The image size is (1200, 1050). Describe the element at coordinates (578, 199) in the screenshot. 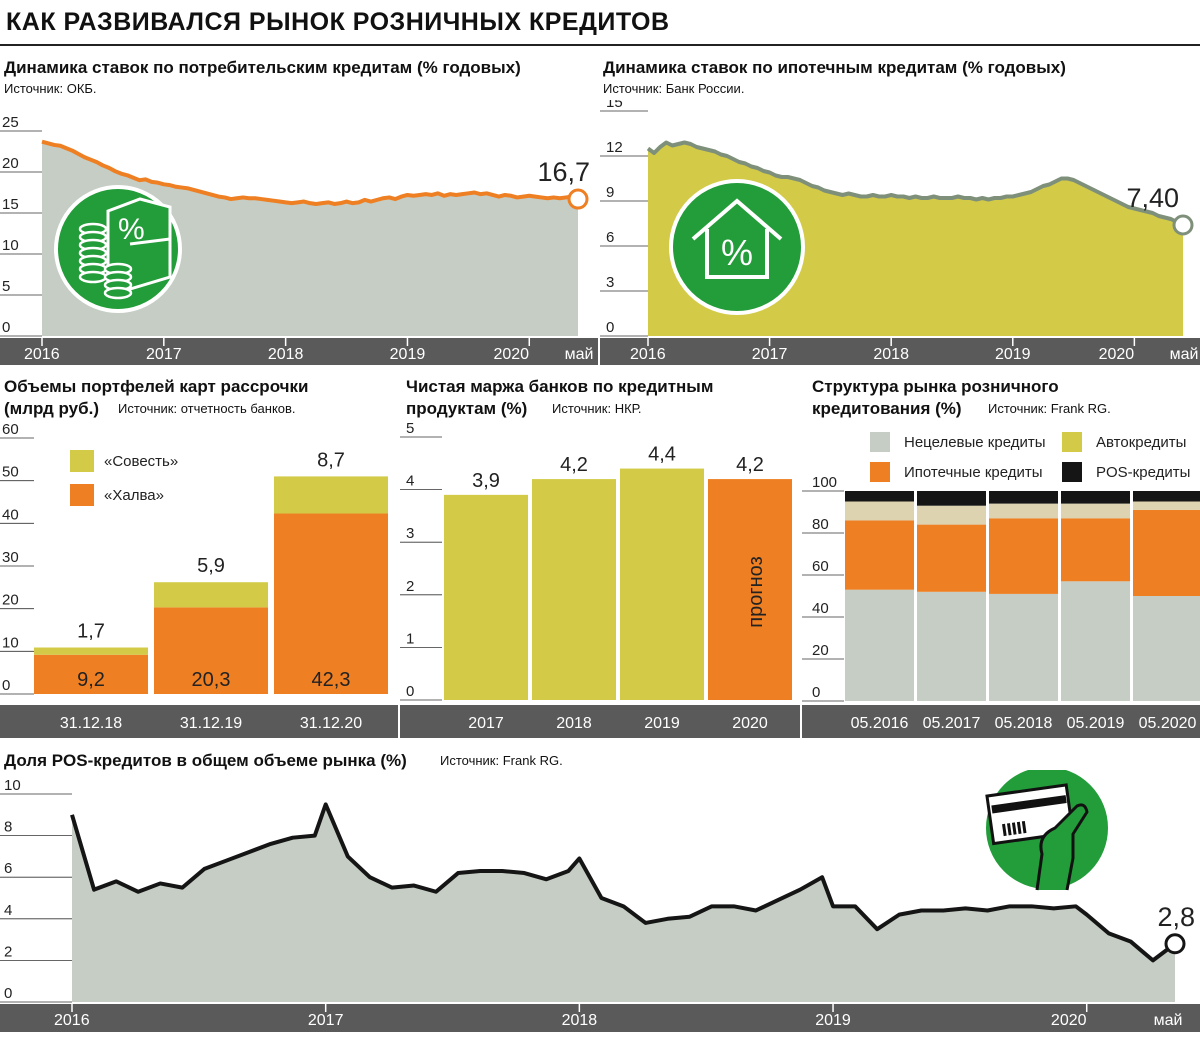

I see `last-point-marker` at that location.